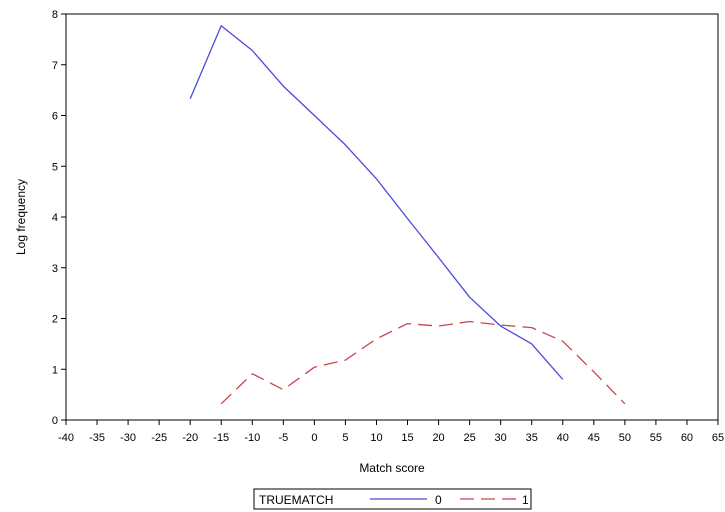 This screenshot has height=512, width=725. What do you see at coordinates (525, 500) in the screenshot?
I see `legend-label-series-1: 1` at bounding box center [525, 500].